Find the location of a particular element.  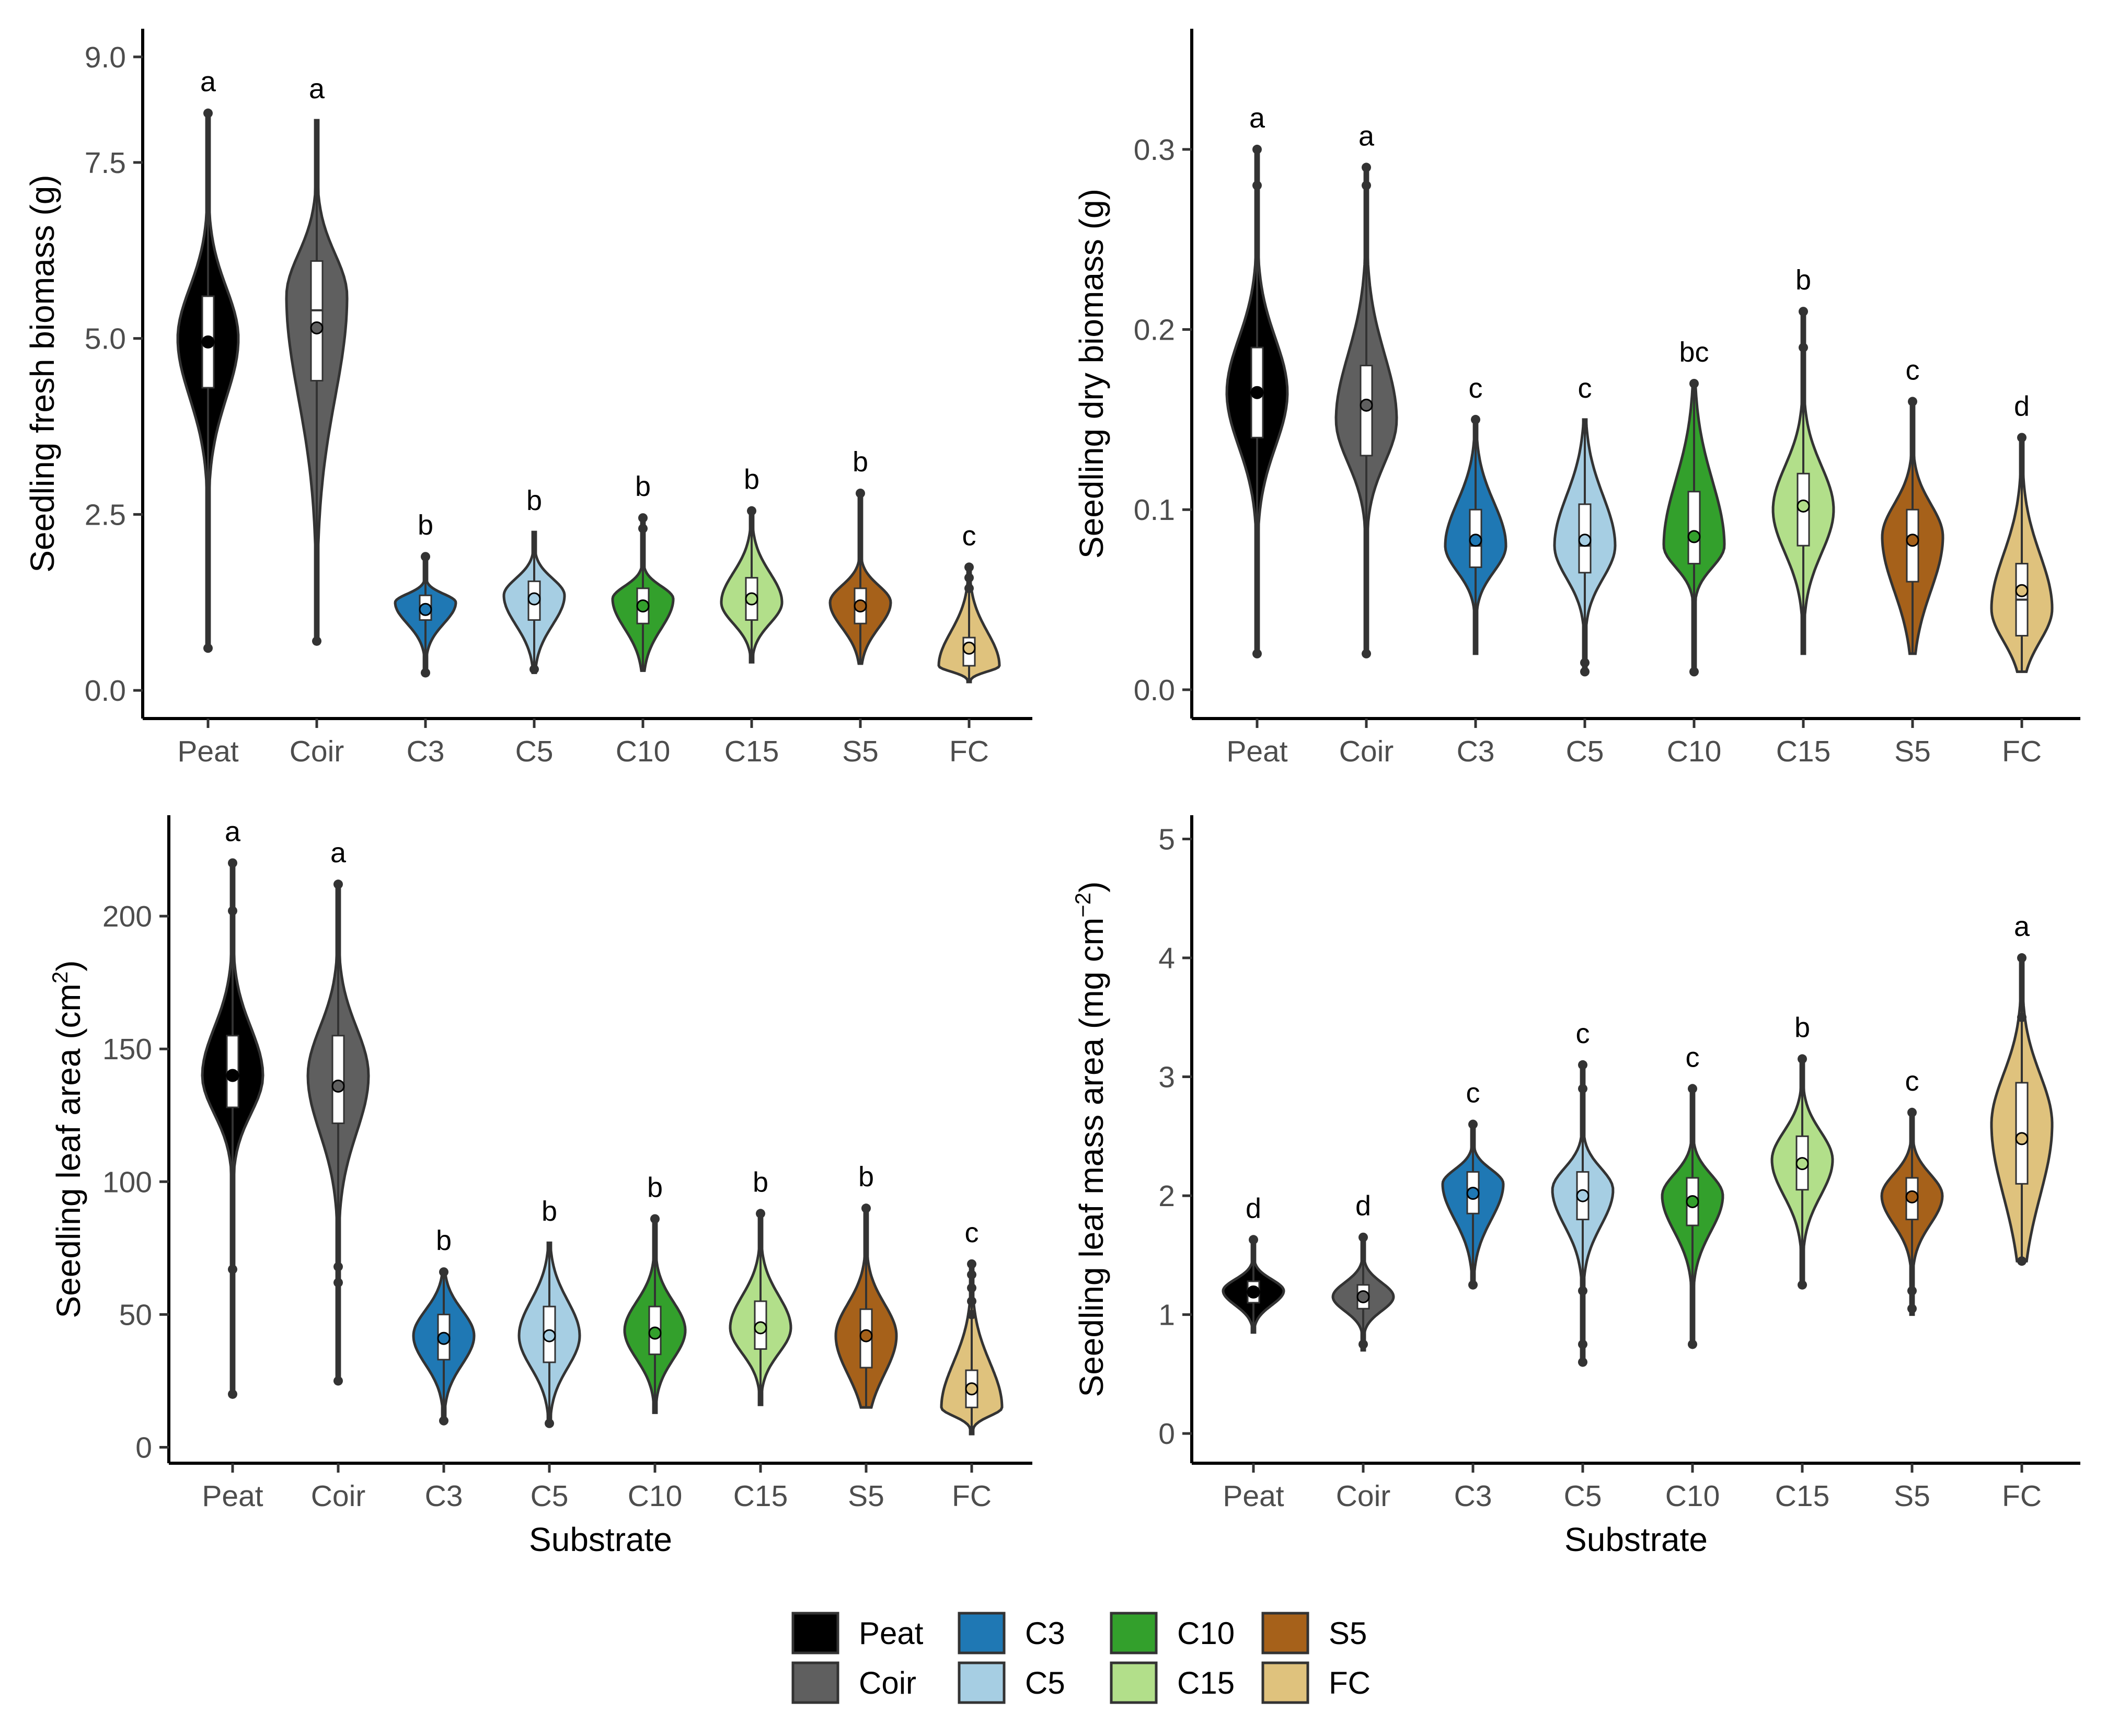

y-tick-label: 2 is located at coordinates (1167, 1196).